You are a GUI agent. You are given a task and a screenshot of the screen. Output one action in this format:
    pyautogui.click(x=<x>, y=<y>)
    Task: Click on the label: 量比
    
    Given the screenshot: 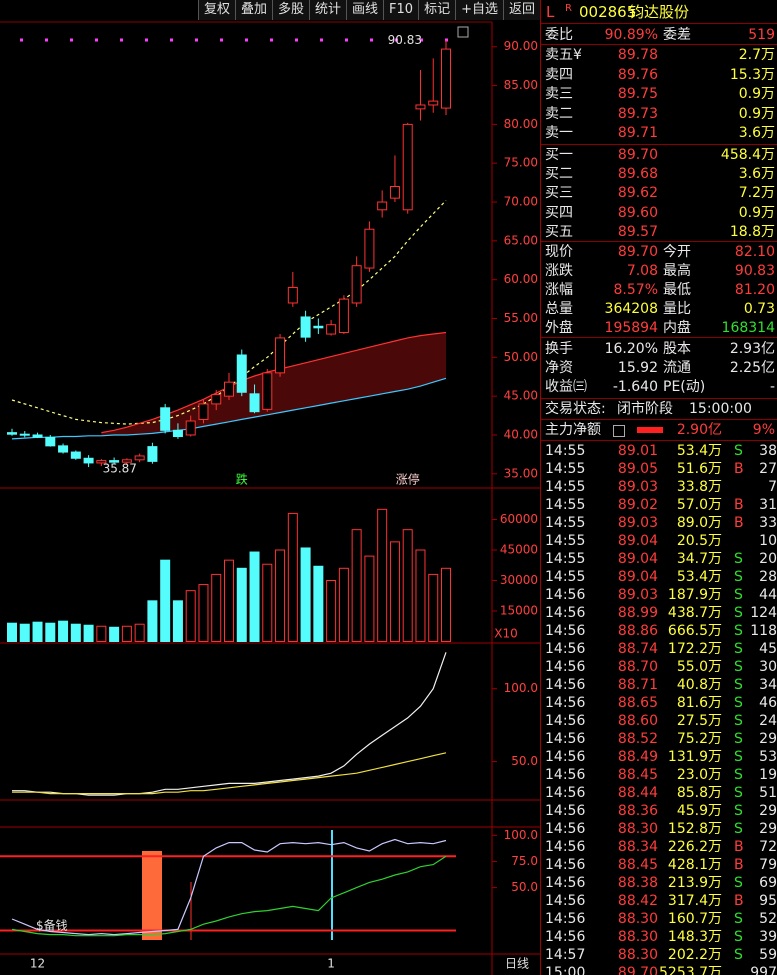 What is the action you would take?
    pyautogui.click(x=677, y=309)
    